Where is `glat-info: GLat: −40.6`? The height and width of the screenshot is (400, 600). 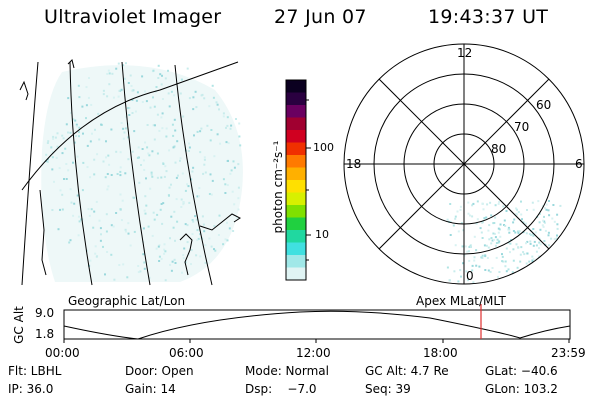 glat-info: GLat: −40.6 is located at coordinates (521, 371).